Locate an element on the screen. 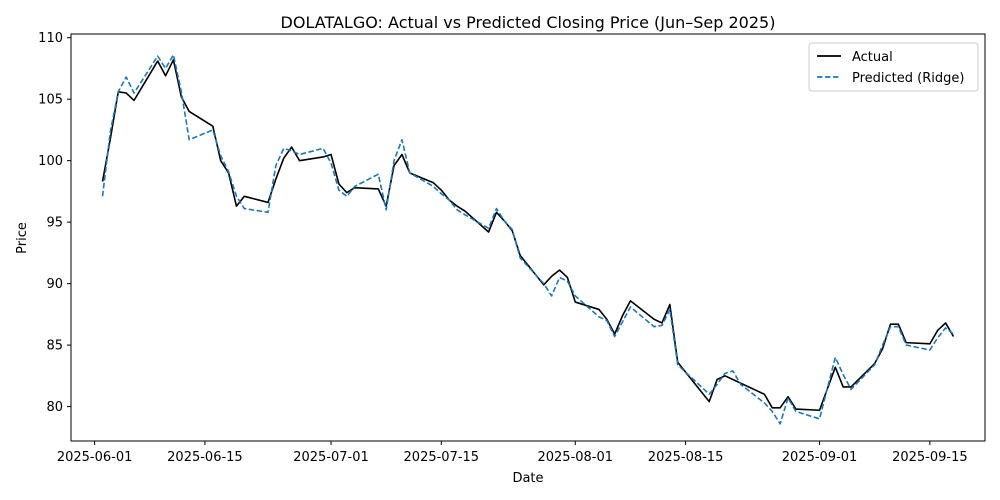 The image size is (1000, 500). x-tick-label: 2025-09-15 is located at coordinates (930, 457).